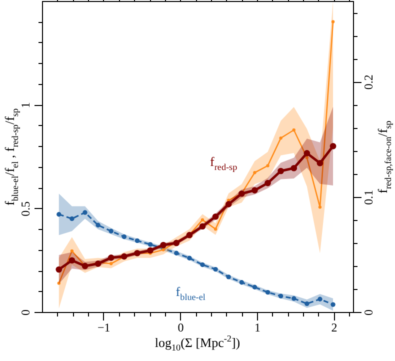 The width and height of the screenshot is (395, 361). Describe the element at coordinates (25, 313) in the screenshot. I see `y-tick-label: 0` at that location.